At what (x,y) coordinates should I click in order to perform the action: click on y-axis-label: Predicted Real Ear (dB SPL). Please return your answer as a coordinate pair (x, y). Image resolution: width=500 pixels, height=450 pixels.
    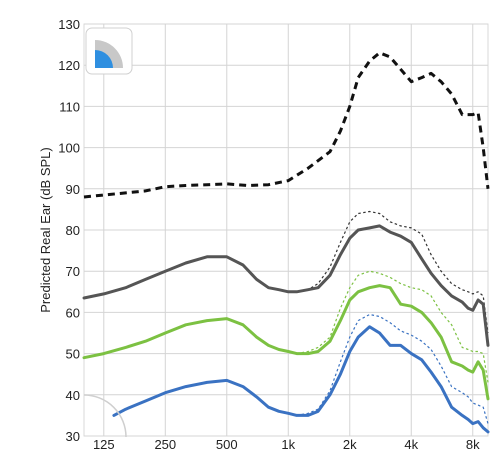
    Looking at the image, I should click on (45, 229).